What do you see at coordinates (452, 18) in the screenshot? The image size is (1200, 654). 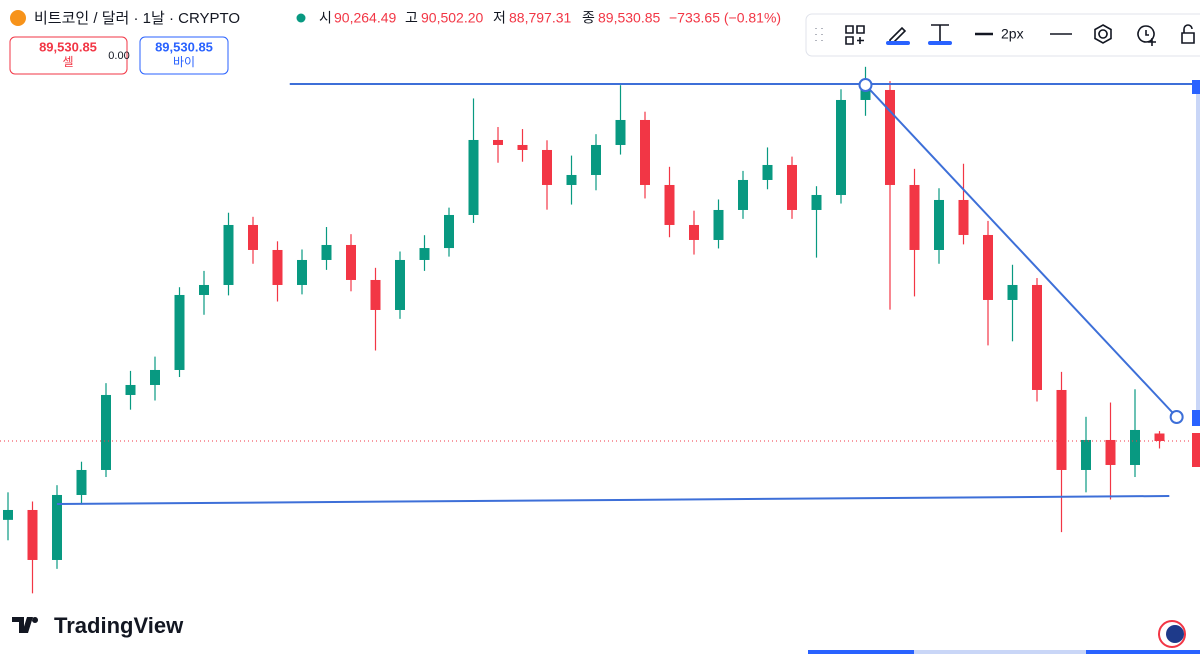 I see `high-value: 90,502.20` at bounding box center [452, 18].